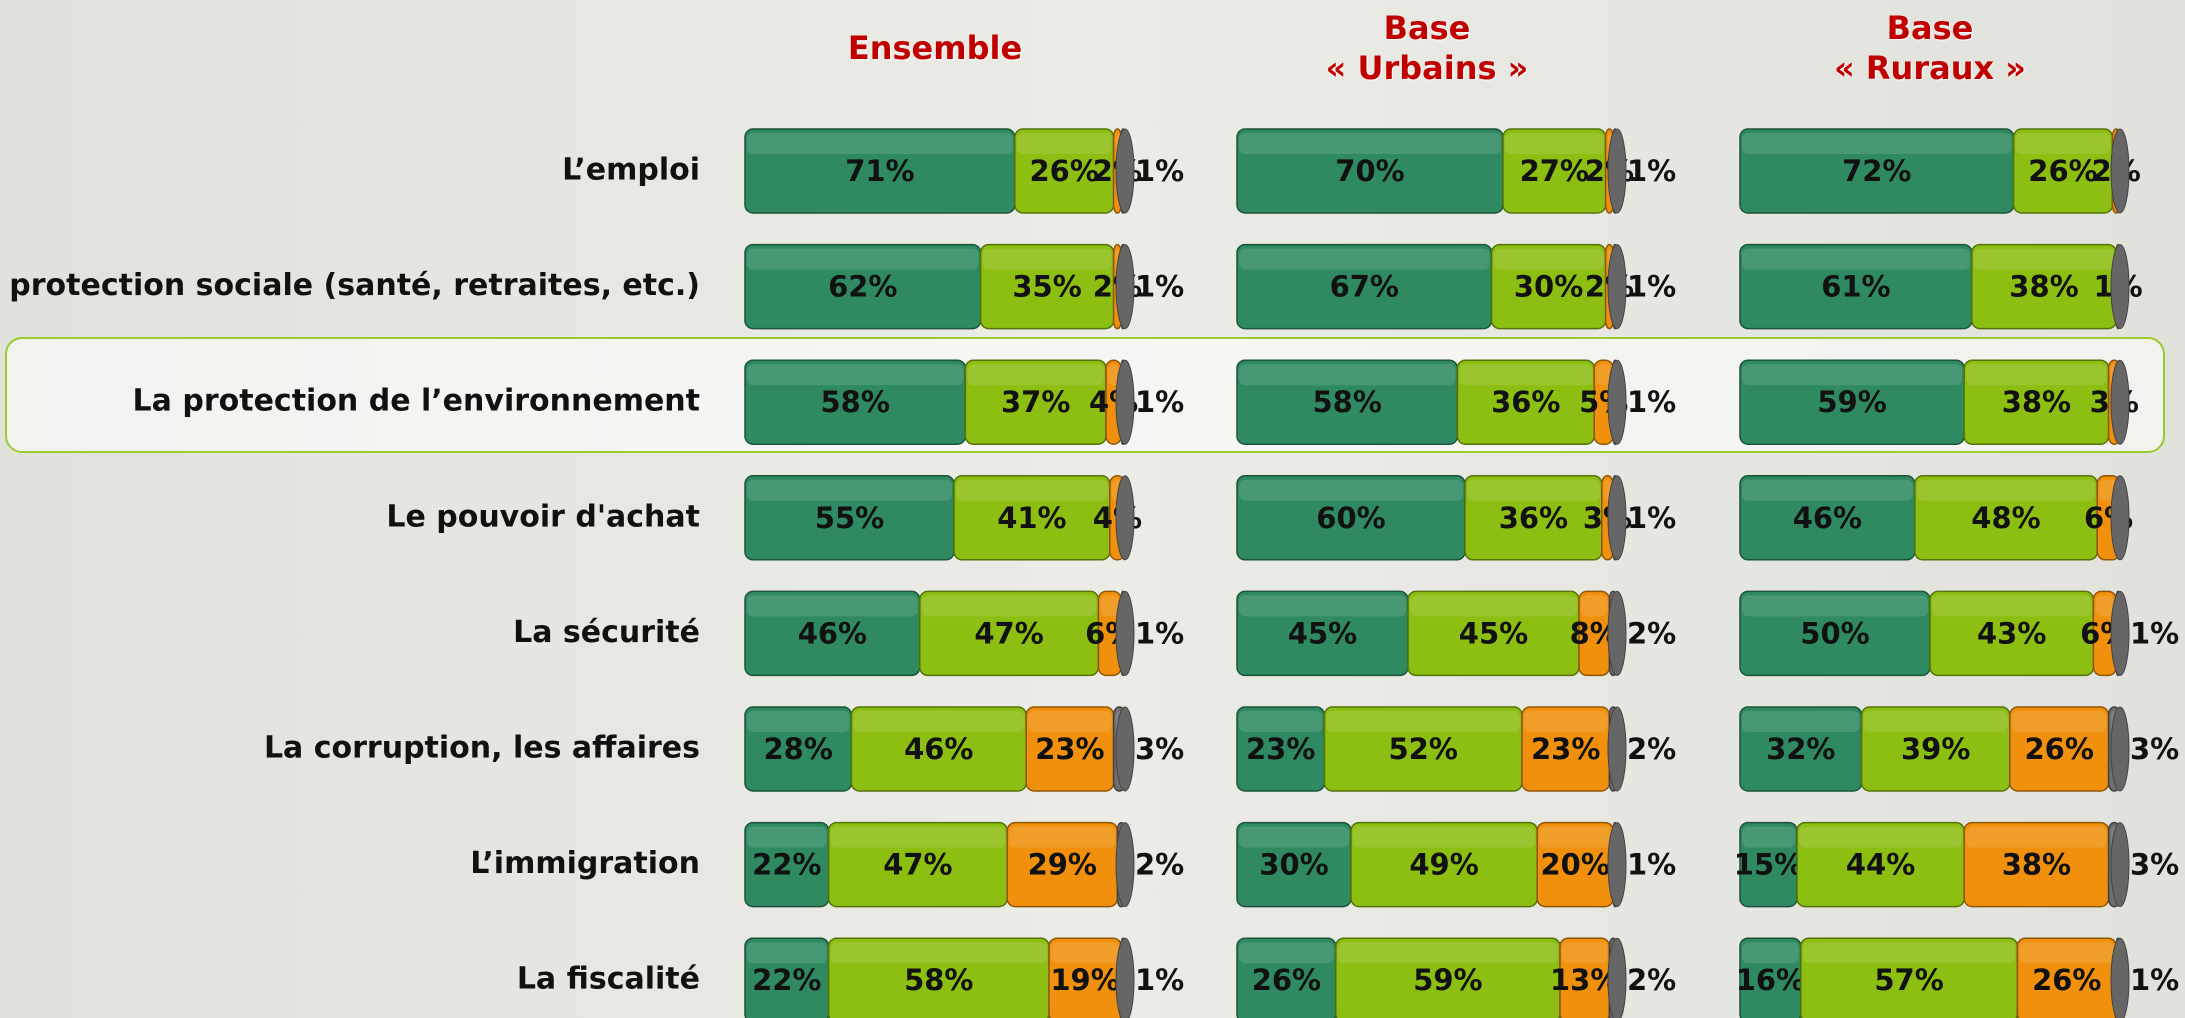 The width and height of the screenshot is (2185, 1018). I want to click on value-label: 23%, so click(1280, 749).